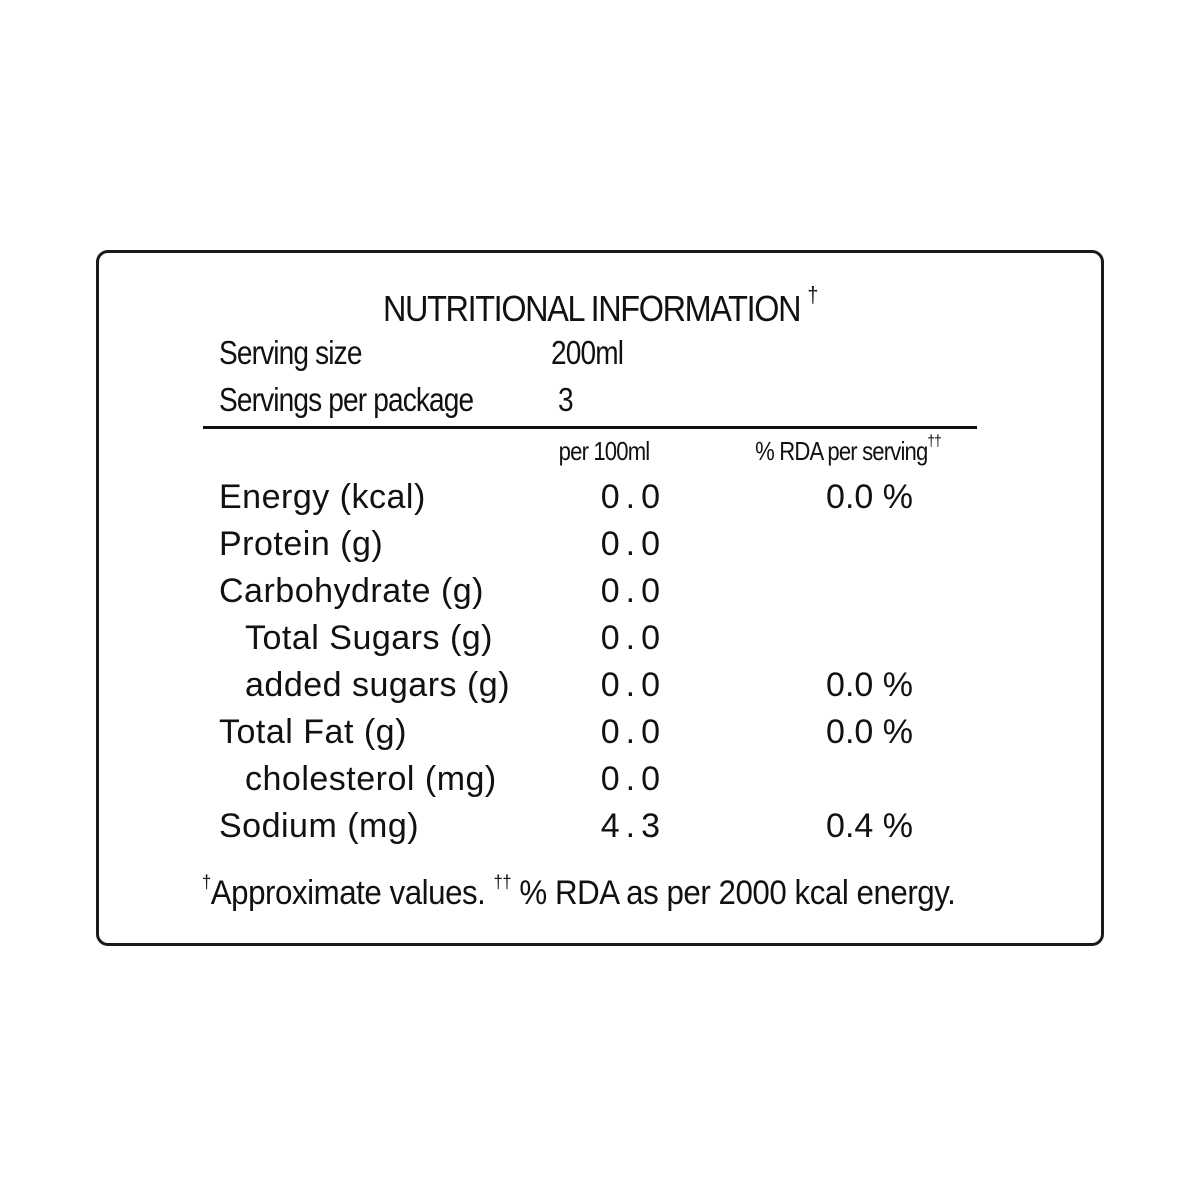  Describe the element at coordinates (313, 732) in the screenshot. I see `nutrient-label: Total Fat (g)` at that location.